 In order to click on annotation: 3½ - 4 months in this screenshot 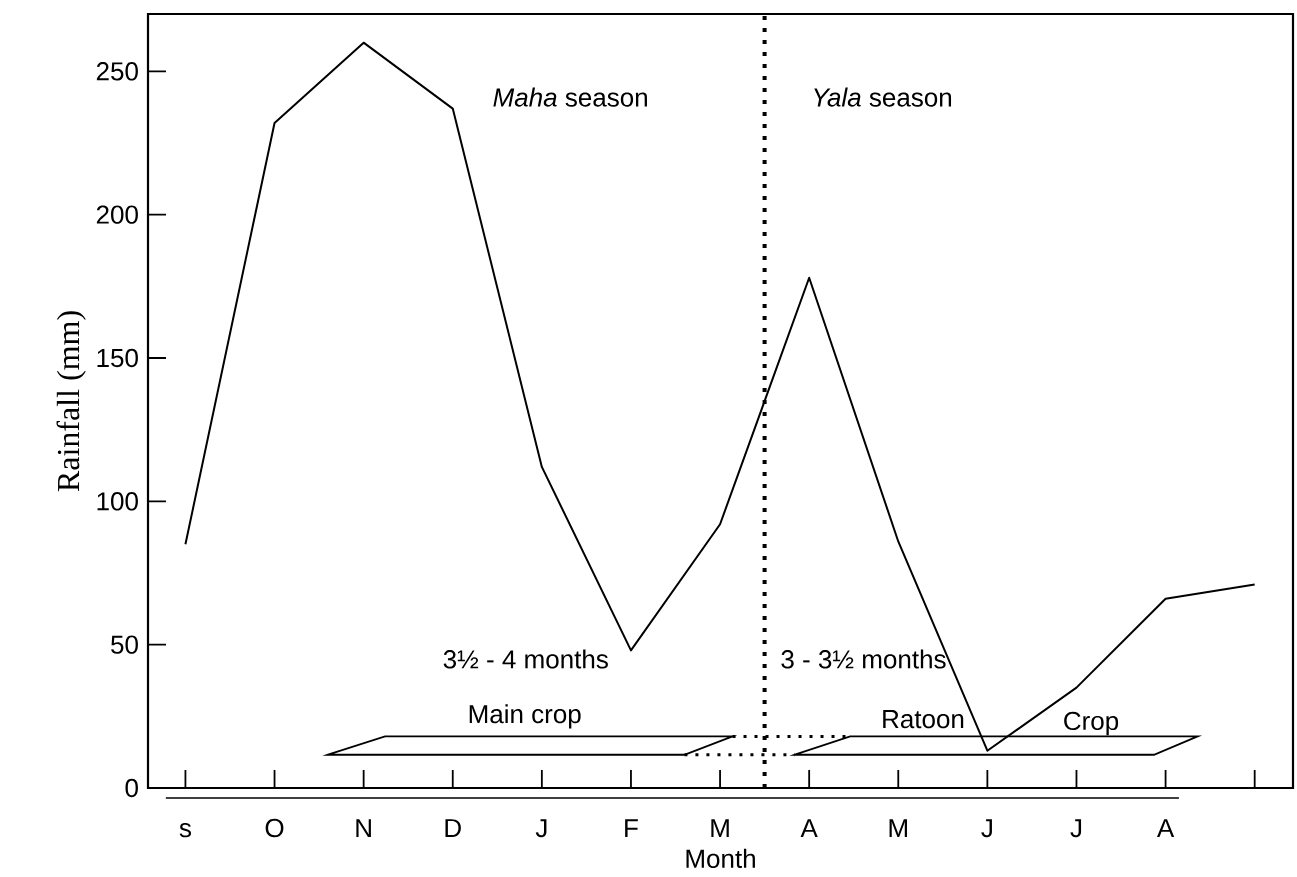, I will do `click(525, 659)`.